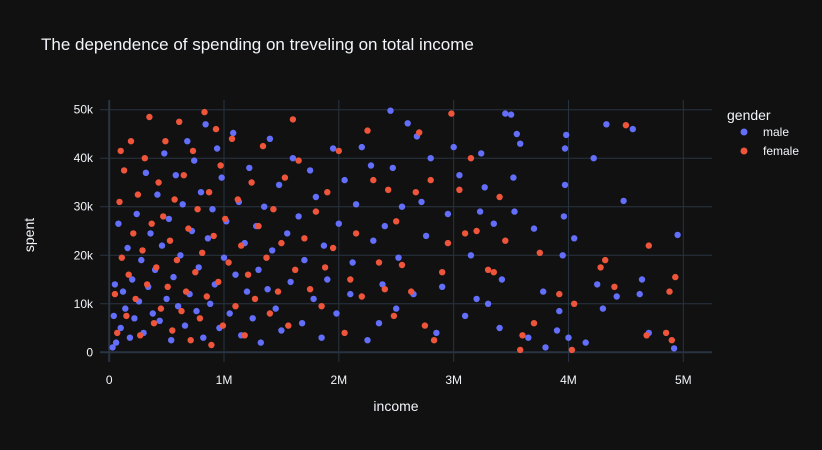 Image resolution: width=822 pixels, height=450 pixels. I want to click on x-tick-label: 4M, so click(568, 380).